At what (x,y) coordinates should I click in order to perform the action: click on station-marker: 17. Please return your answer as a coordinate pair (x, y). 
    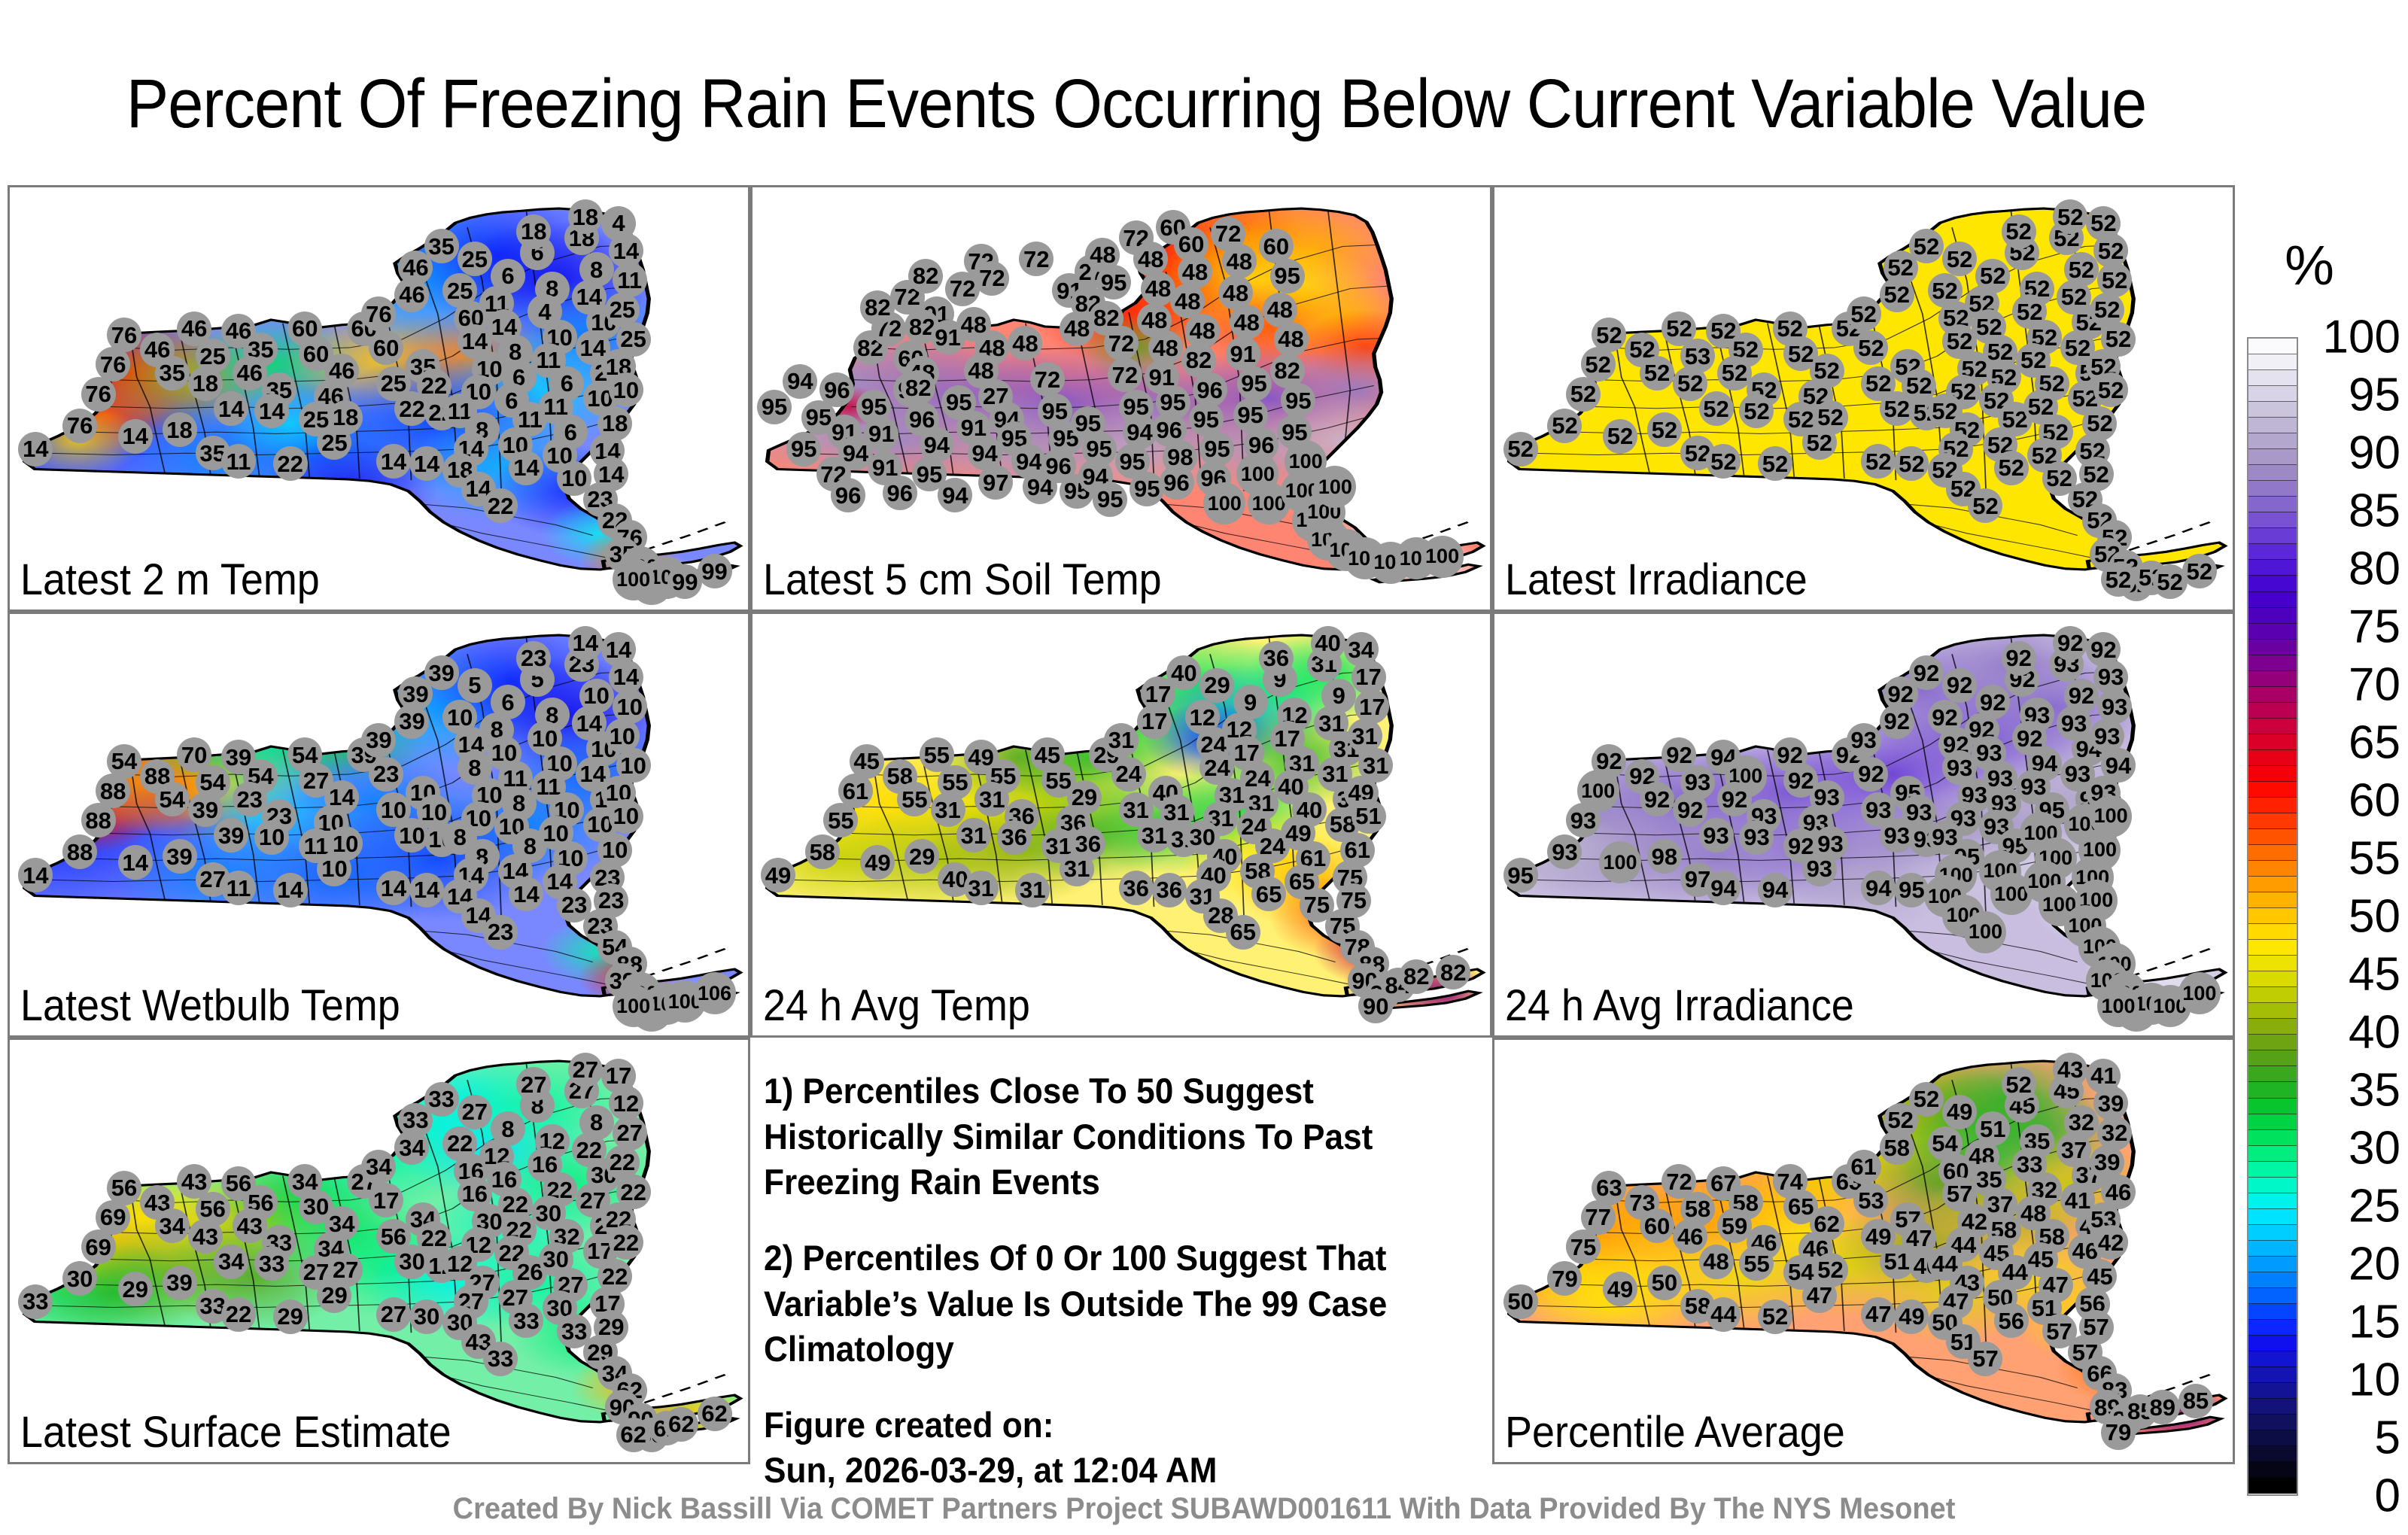
    Looking at the image, I should click on (1372, 706).